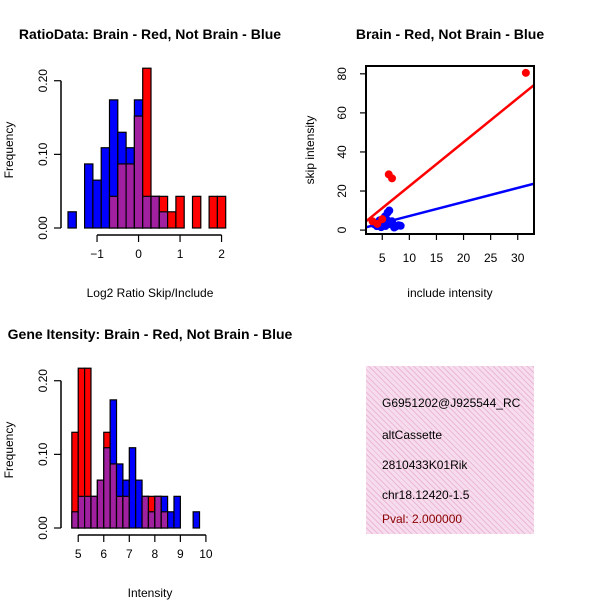 The image size is (600, 600). I want to click on histogram-intensity-xlabel: Intensity, so click(150, 593).